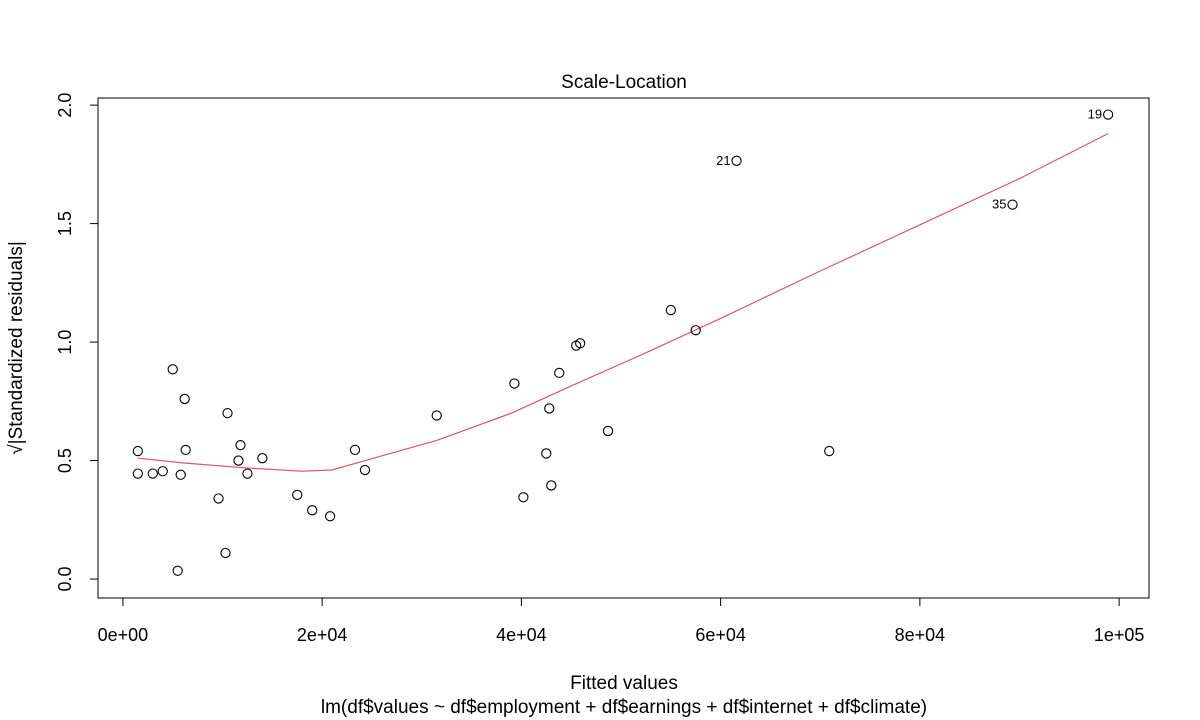 The height and width of the screenshot is (720, 1200). What do you see at coordinates (720, 635) in the screenshot?
I see `x-tick-label: 6e+04` at bounding box center [720, 635].